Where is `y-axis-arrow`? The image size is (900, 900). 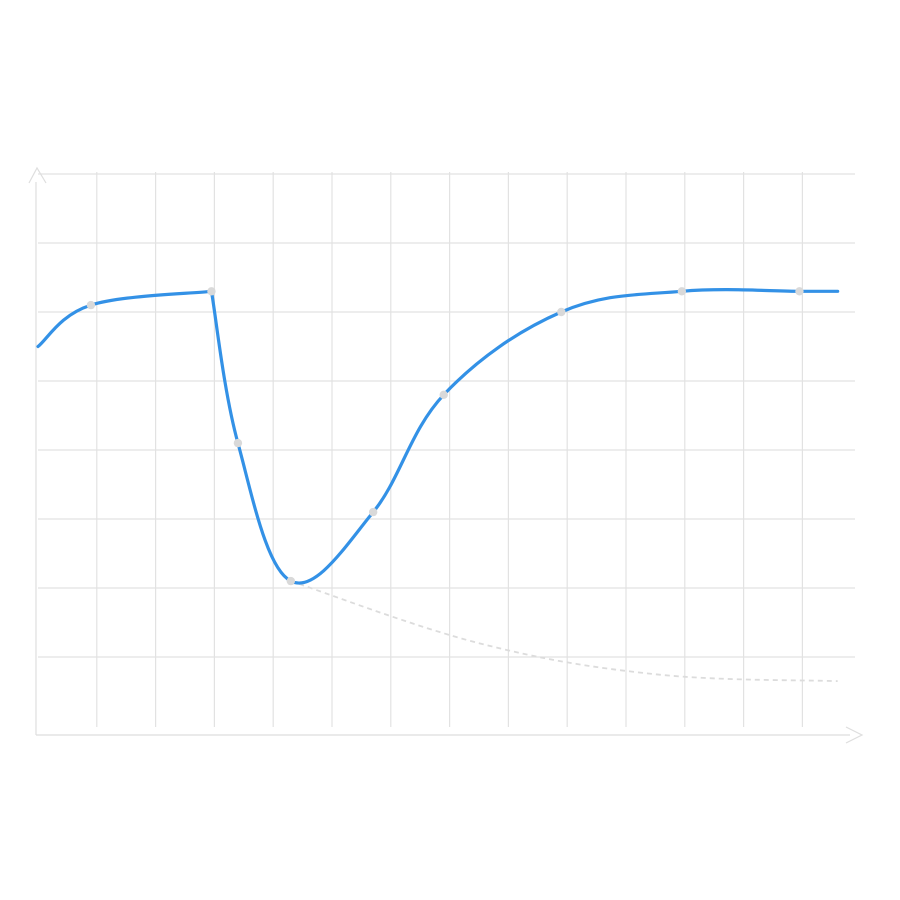 y-axis-arrow is located at coordinates (37, 175).